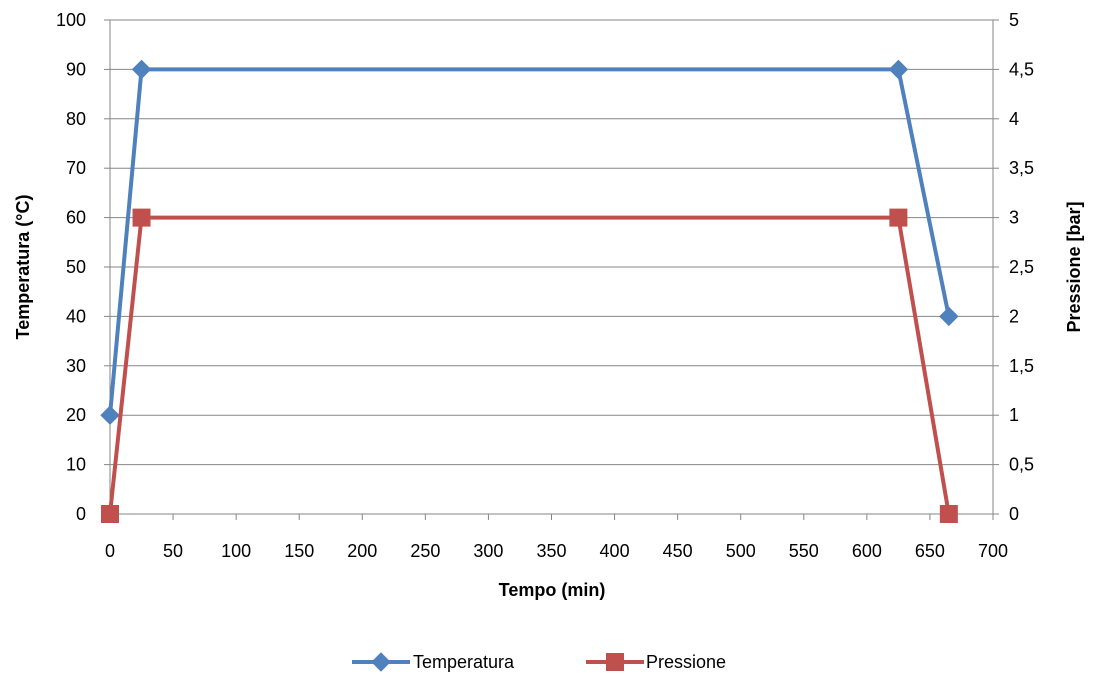  Describe the element at coordinates (867, 551) in the screenshot. I see `x-tick-label: 600` at that location.